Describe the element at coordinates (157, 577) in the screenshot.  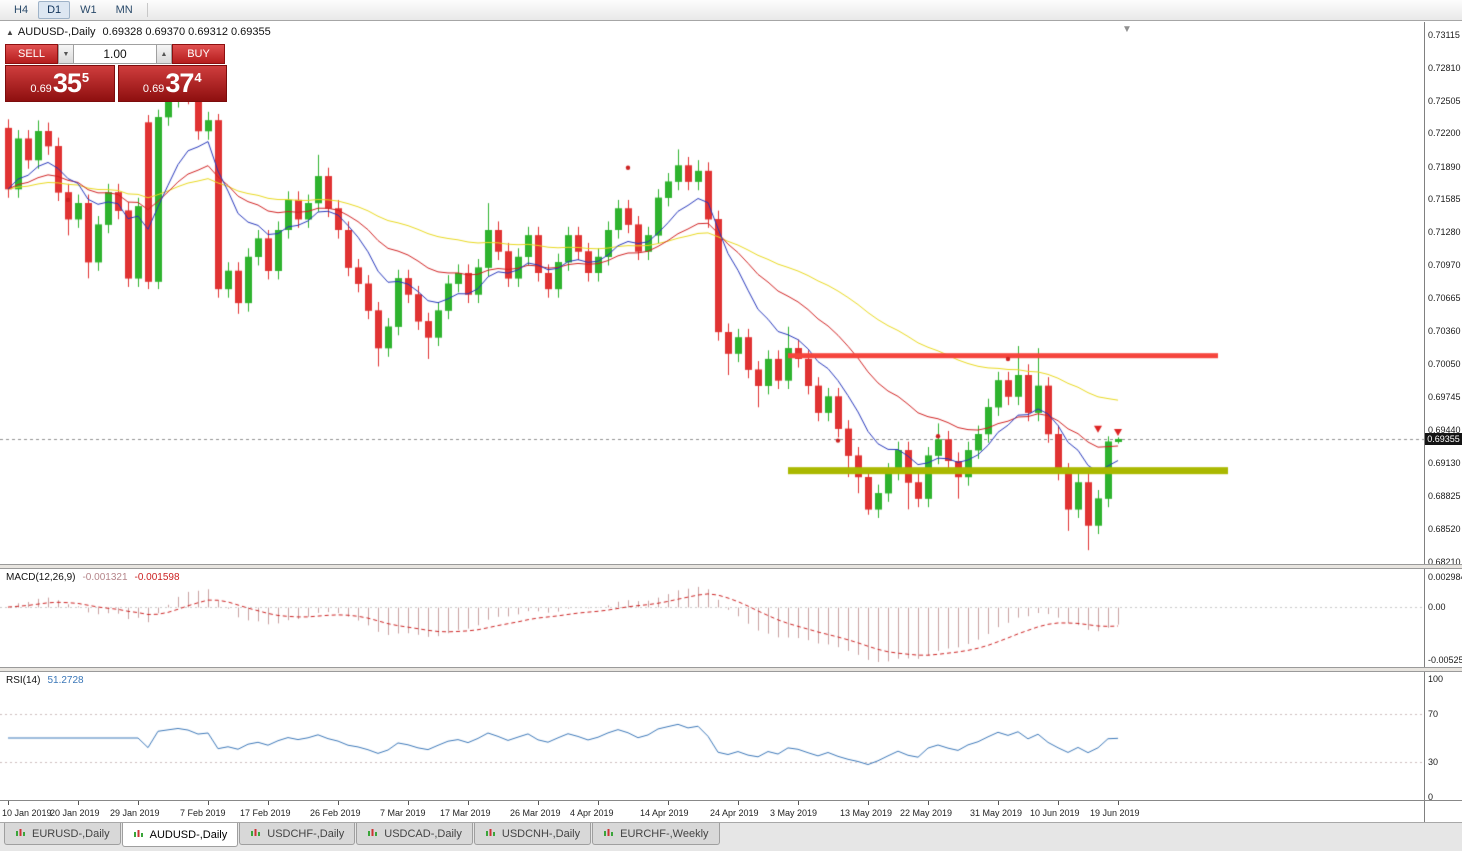
I see `macd-value-signal: -0.001598` at that location.